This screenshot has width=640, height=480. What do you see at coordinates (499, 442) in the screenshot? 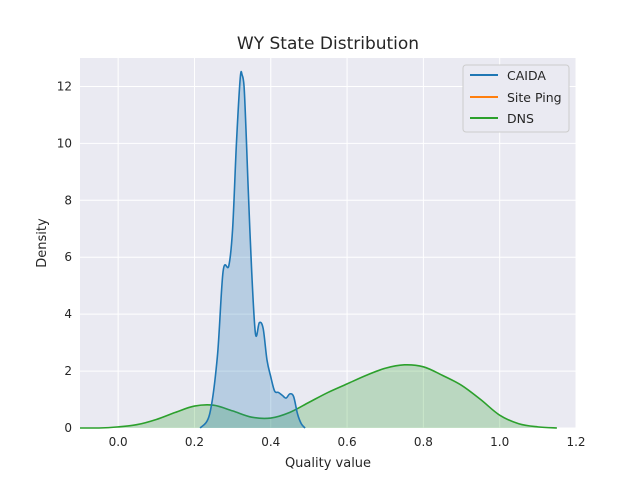
I see `x-tick-label: 1.0` at bounding box center [499, 442].